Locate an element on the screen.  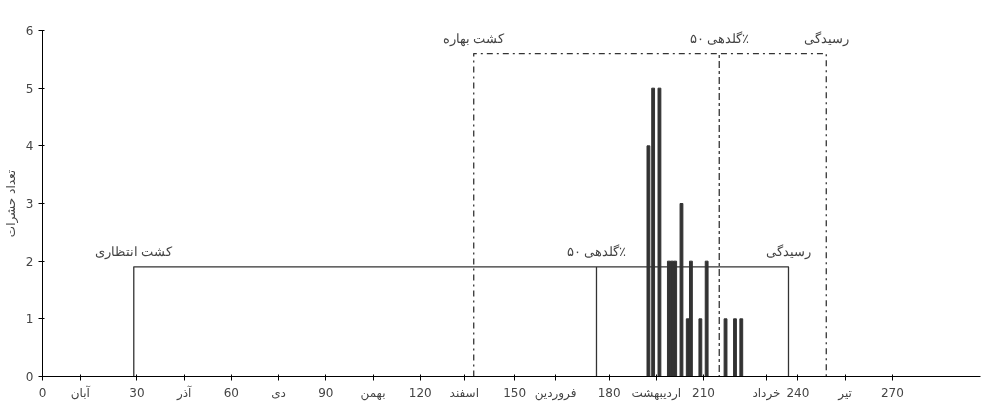
y-tick-label: 5 is located at coordinates (29, 88).